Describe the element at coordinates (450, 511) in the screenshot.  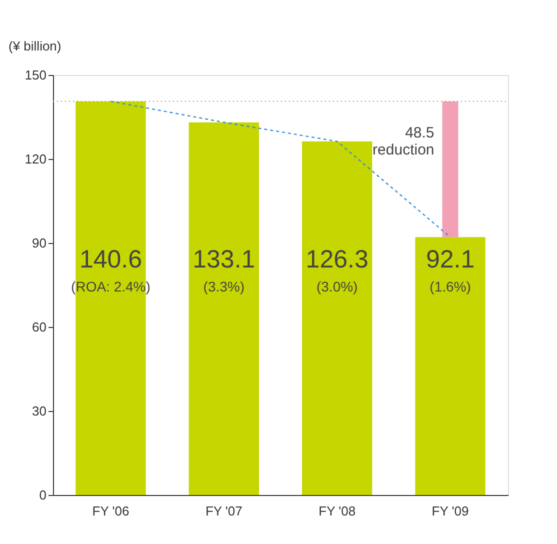
I see `x-tick-label: FY '09` at that location.